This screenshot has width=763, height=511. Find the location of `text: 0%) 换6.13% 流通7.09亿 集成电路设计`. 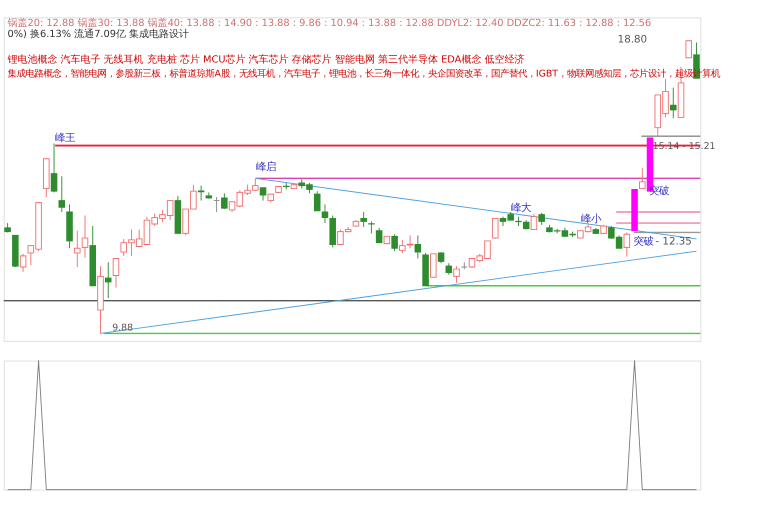

text: 0%) 换6.13% 流通7.09亿 集成电路设计 is located at coordinates (98, 34).